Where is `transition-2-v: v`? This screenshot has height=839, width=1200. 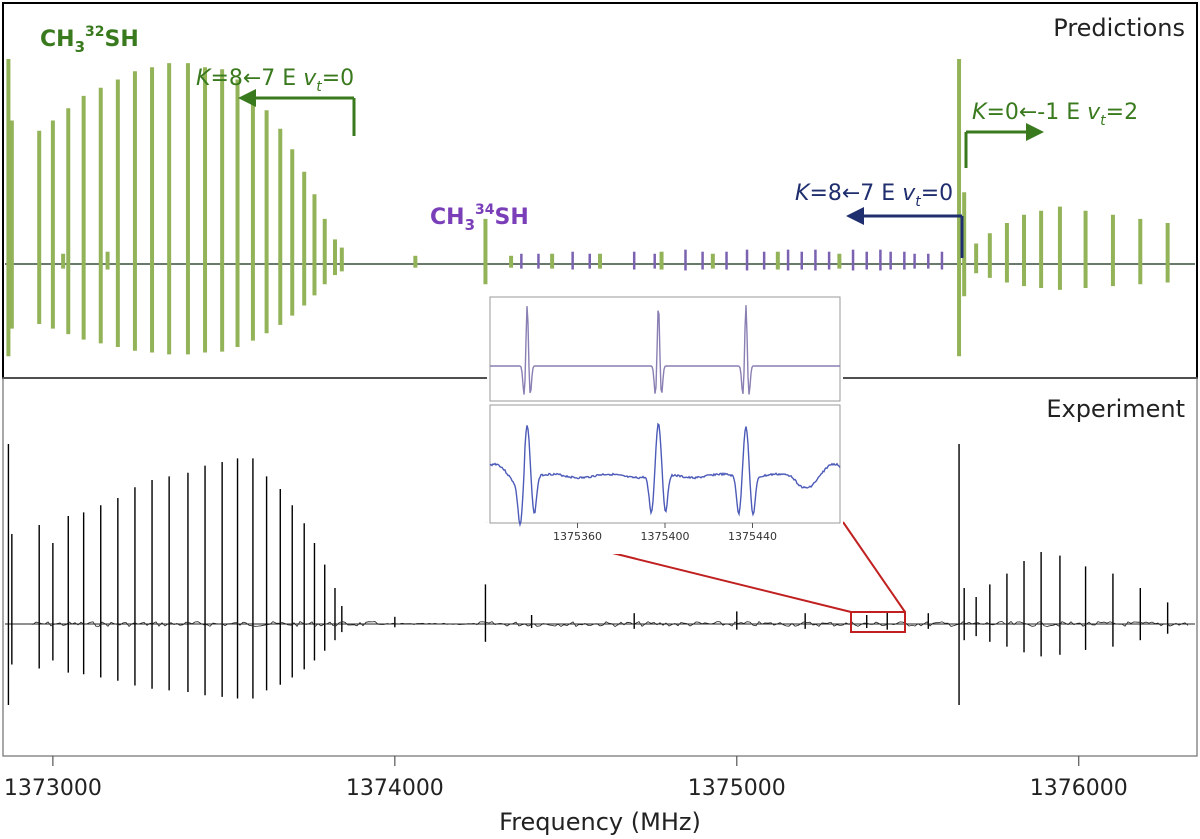 transition-2-v: v is located at coordinates (1094, 112).